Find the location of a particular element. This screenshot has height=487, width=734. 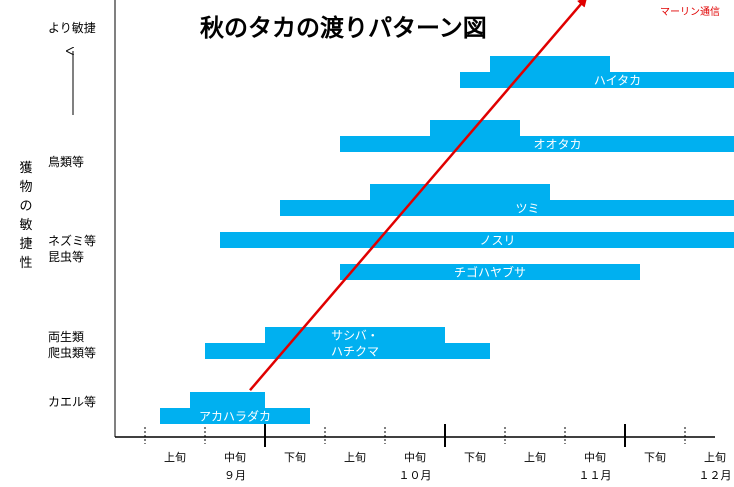

y-category-label: カエル等 is located at coordinates (72, 402).